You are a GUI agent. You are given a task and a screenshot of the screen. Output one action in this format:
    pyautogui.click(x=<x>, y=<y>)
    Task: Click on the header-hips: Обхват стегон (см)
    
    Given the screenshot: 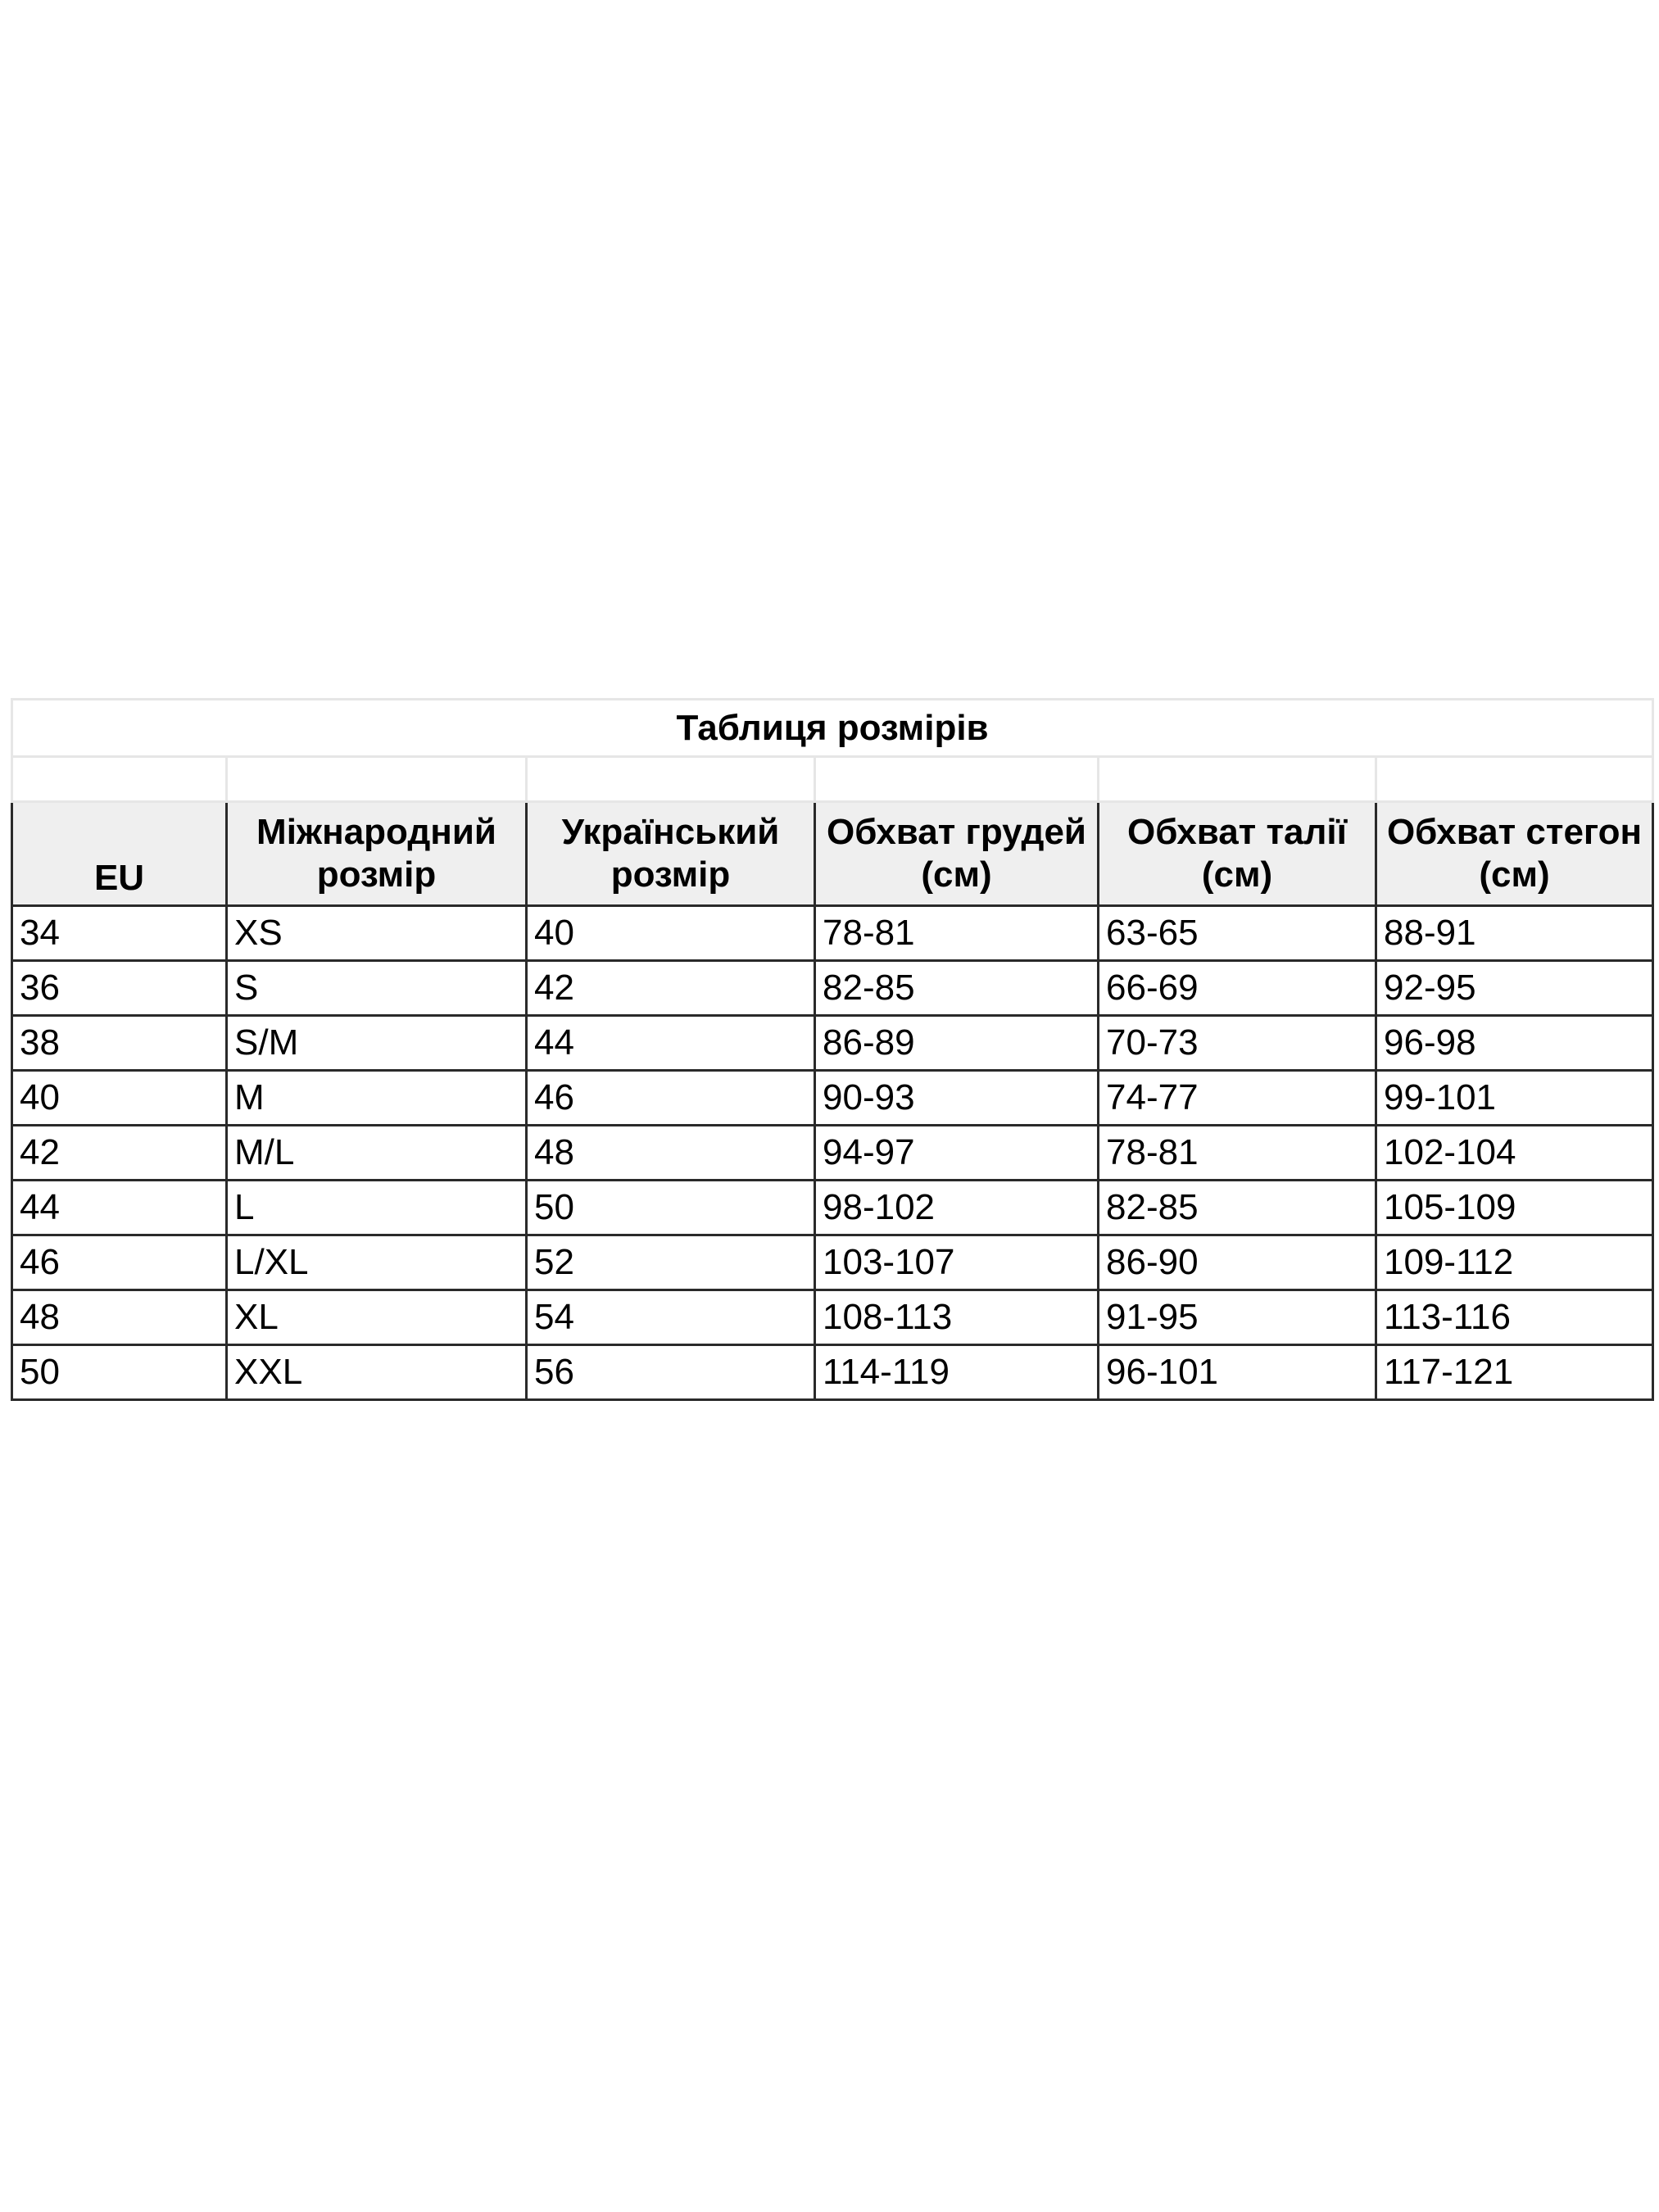 What is the action you would take?
    pyautogui.click(x=1514, y=853)
    